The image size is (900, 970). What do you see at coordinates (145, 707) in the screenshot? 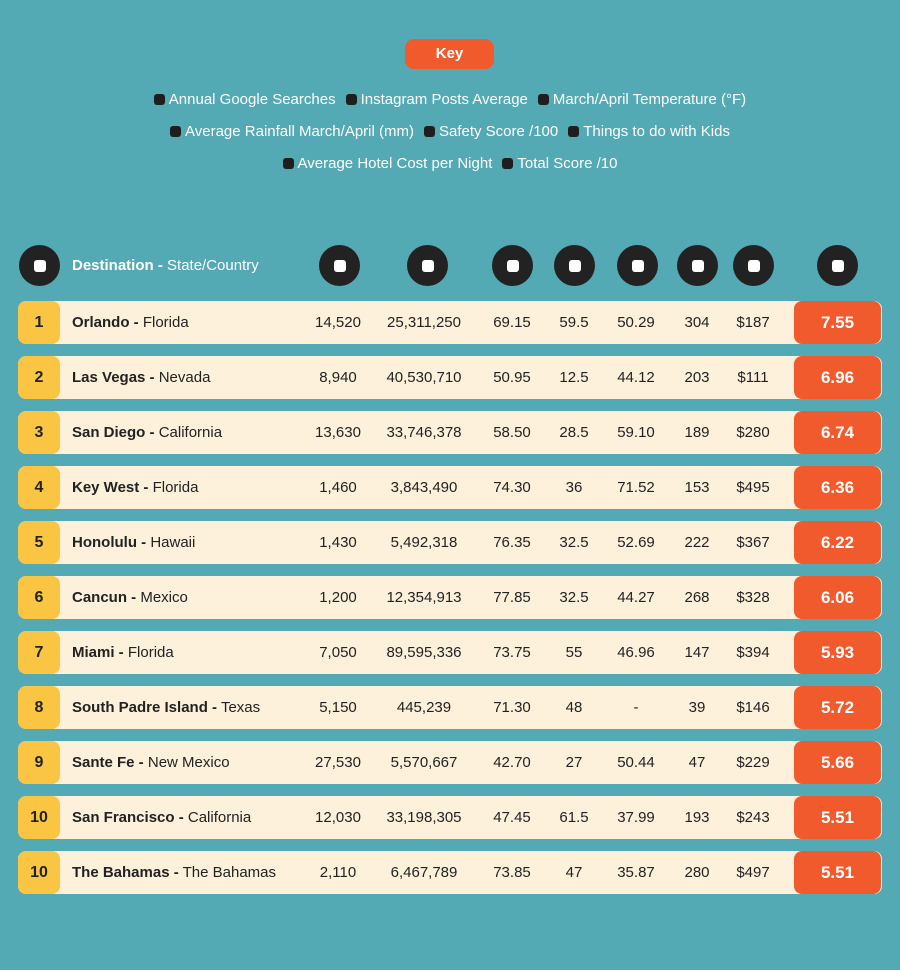
I see `destination-name: South Padre Island -` at bounding box center [145, 707].